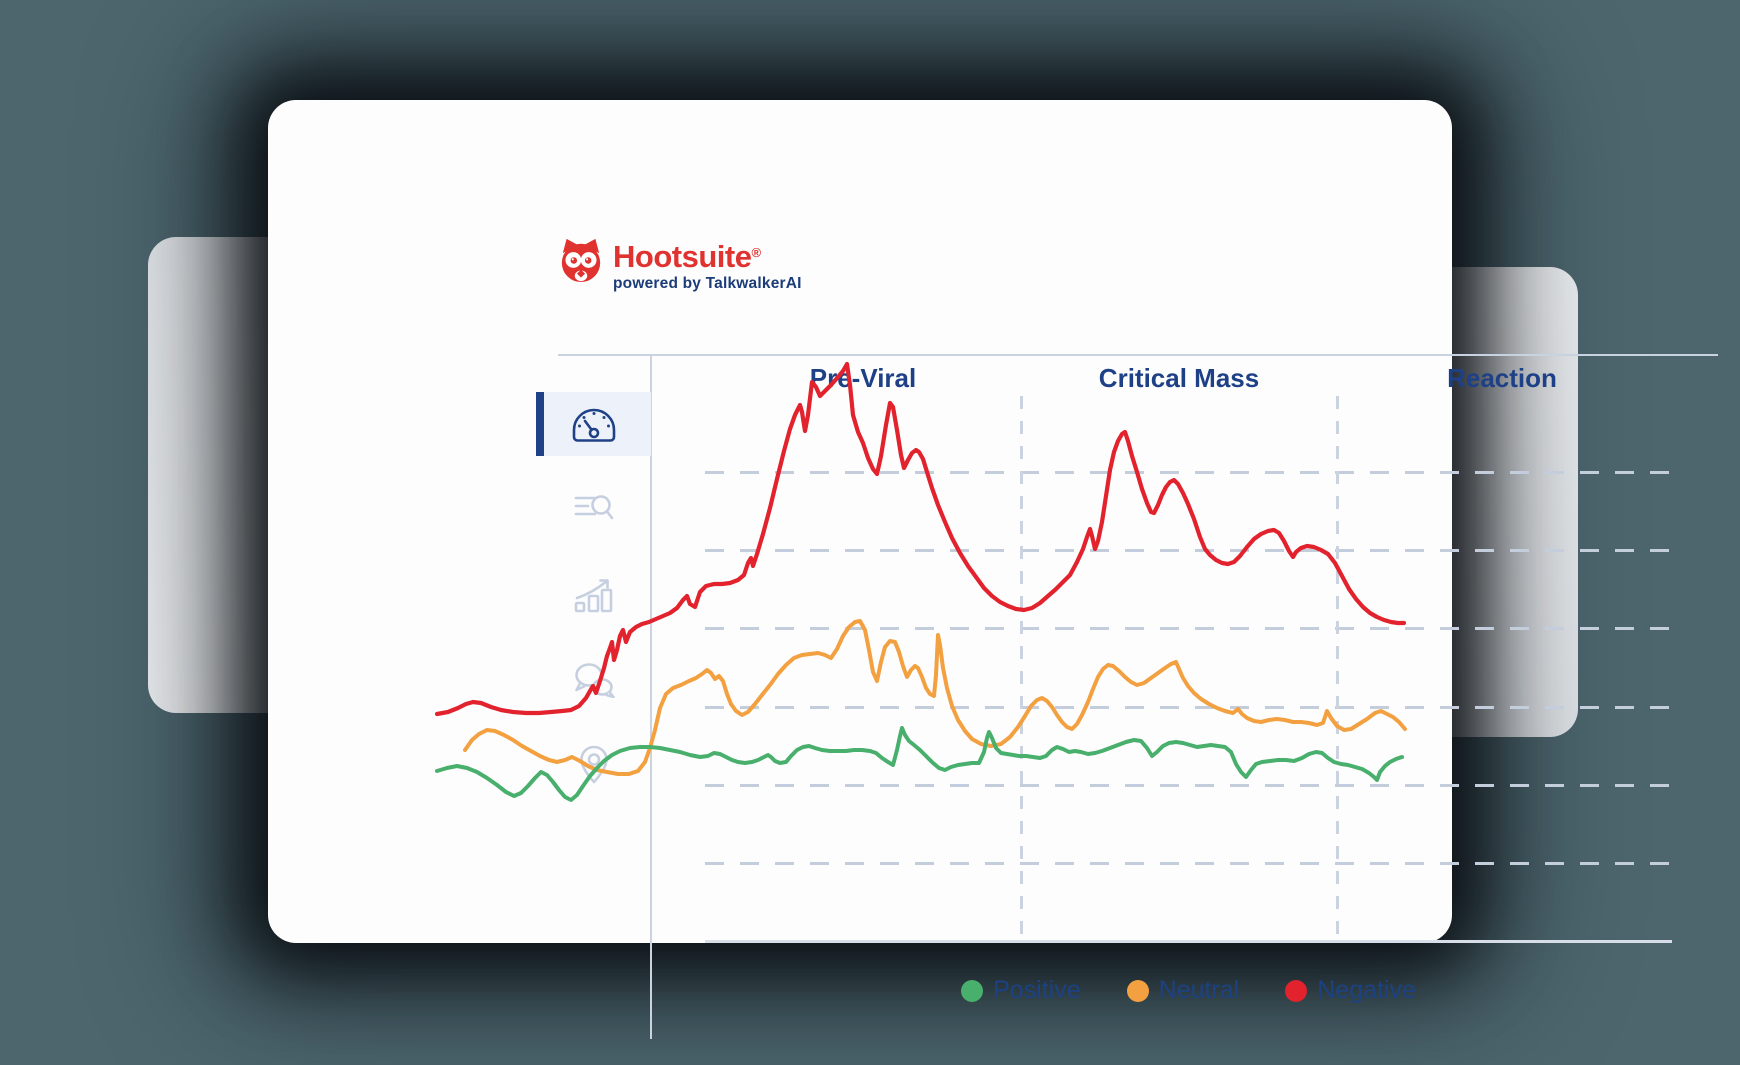 Image resolution: width=1740 pixels, height=1065 pixels. I want to click on legend-item-negative: Negative, so click(1350, 990).